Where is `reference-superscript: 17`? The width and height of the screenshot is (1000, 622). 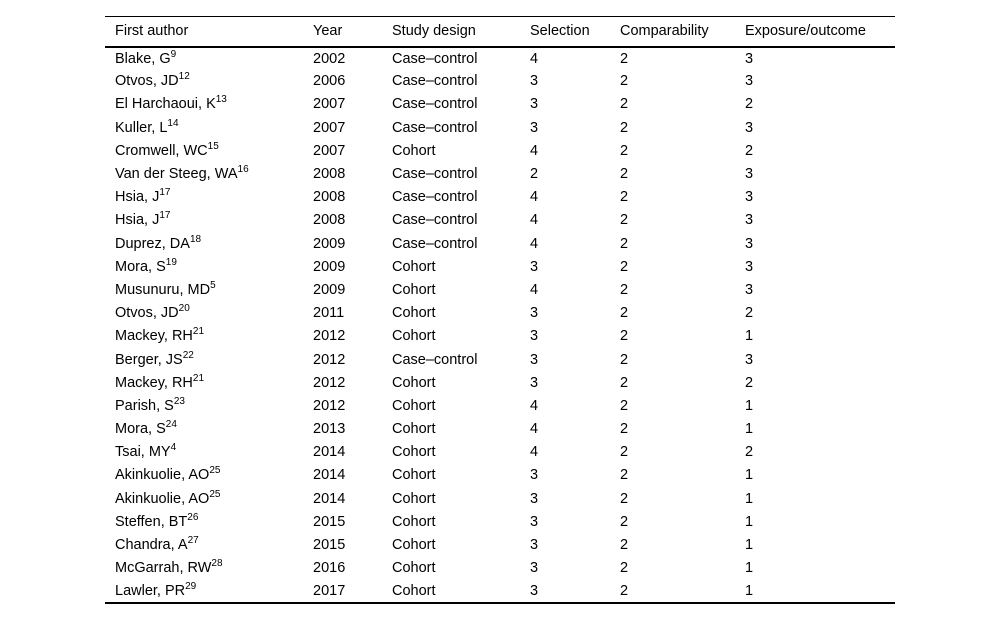
reference-superscript: 17 is located at coordinates (165, 216).